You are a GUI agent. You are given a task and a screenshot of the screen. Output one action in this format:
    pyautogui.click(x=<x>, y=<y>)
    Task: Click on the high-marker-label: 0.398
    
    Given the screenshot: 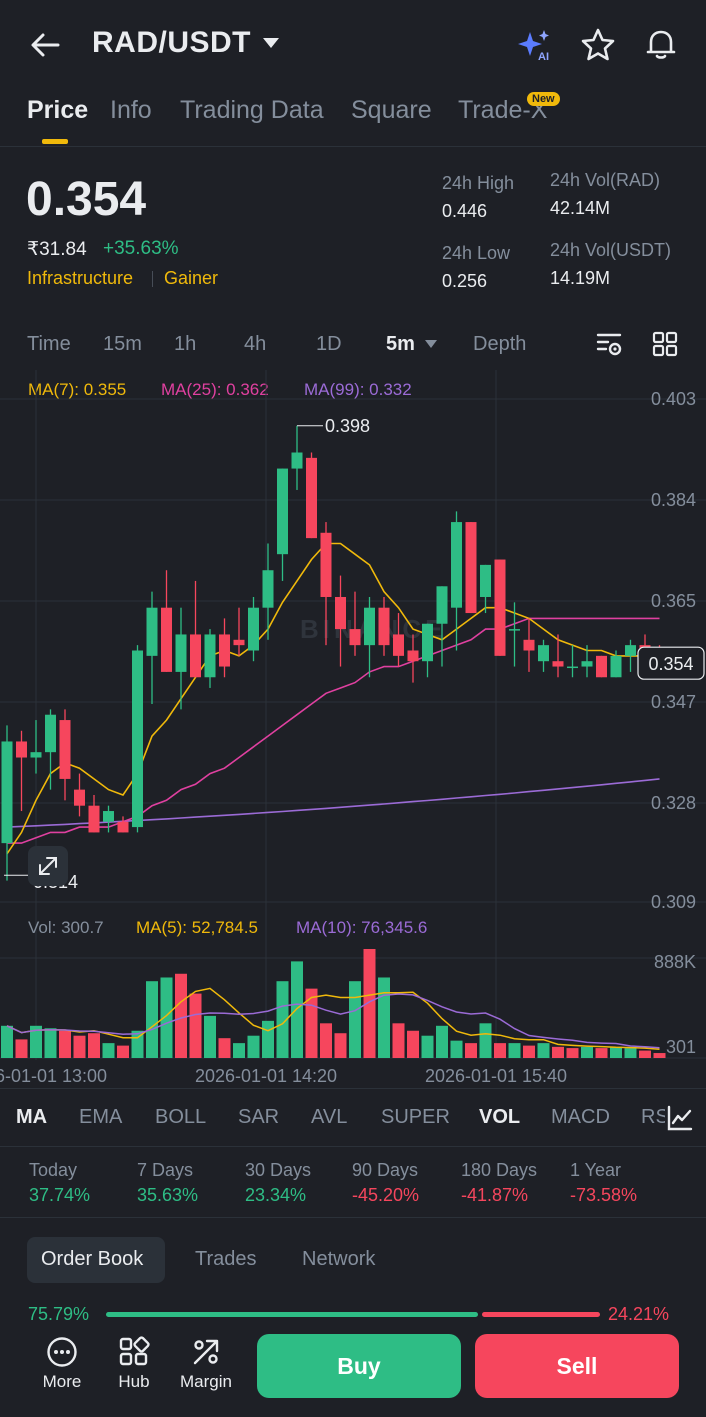 What is the action you would take?
    pyautogui.click(x=347, y=426)
    